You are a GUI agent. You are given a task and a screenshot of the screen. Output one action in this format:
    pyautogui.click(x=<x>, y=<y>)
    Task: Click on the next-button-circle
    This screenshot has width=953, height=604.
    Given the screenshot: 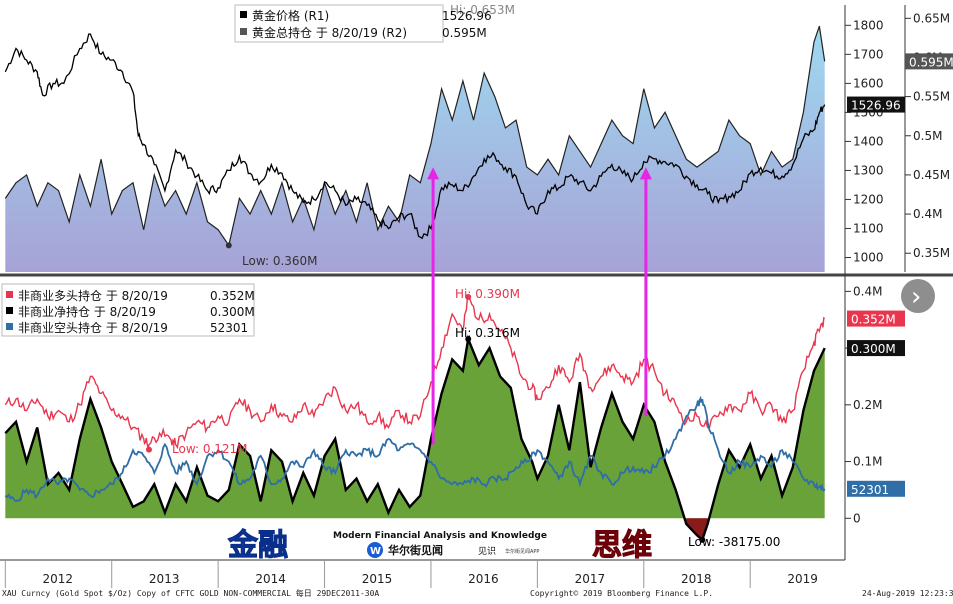 What is the action you would take?
    pyautogui.click(x=918, y=296)
    